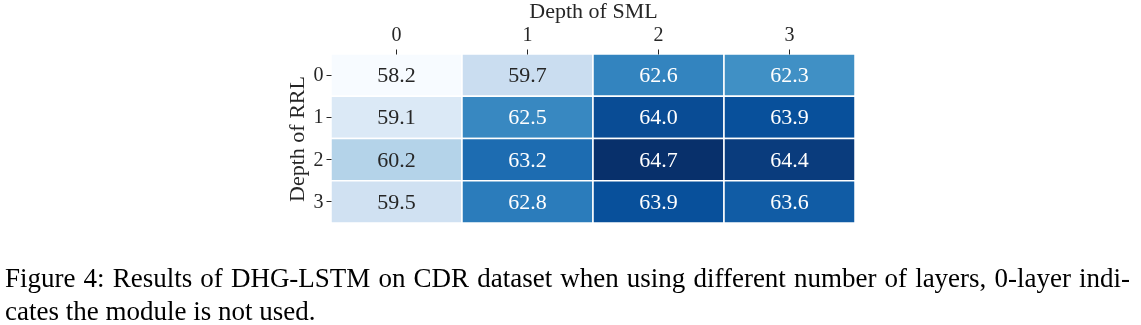  I want to click on data-label: 63.6, so click(789, 201).